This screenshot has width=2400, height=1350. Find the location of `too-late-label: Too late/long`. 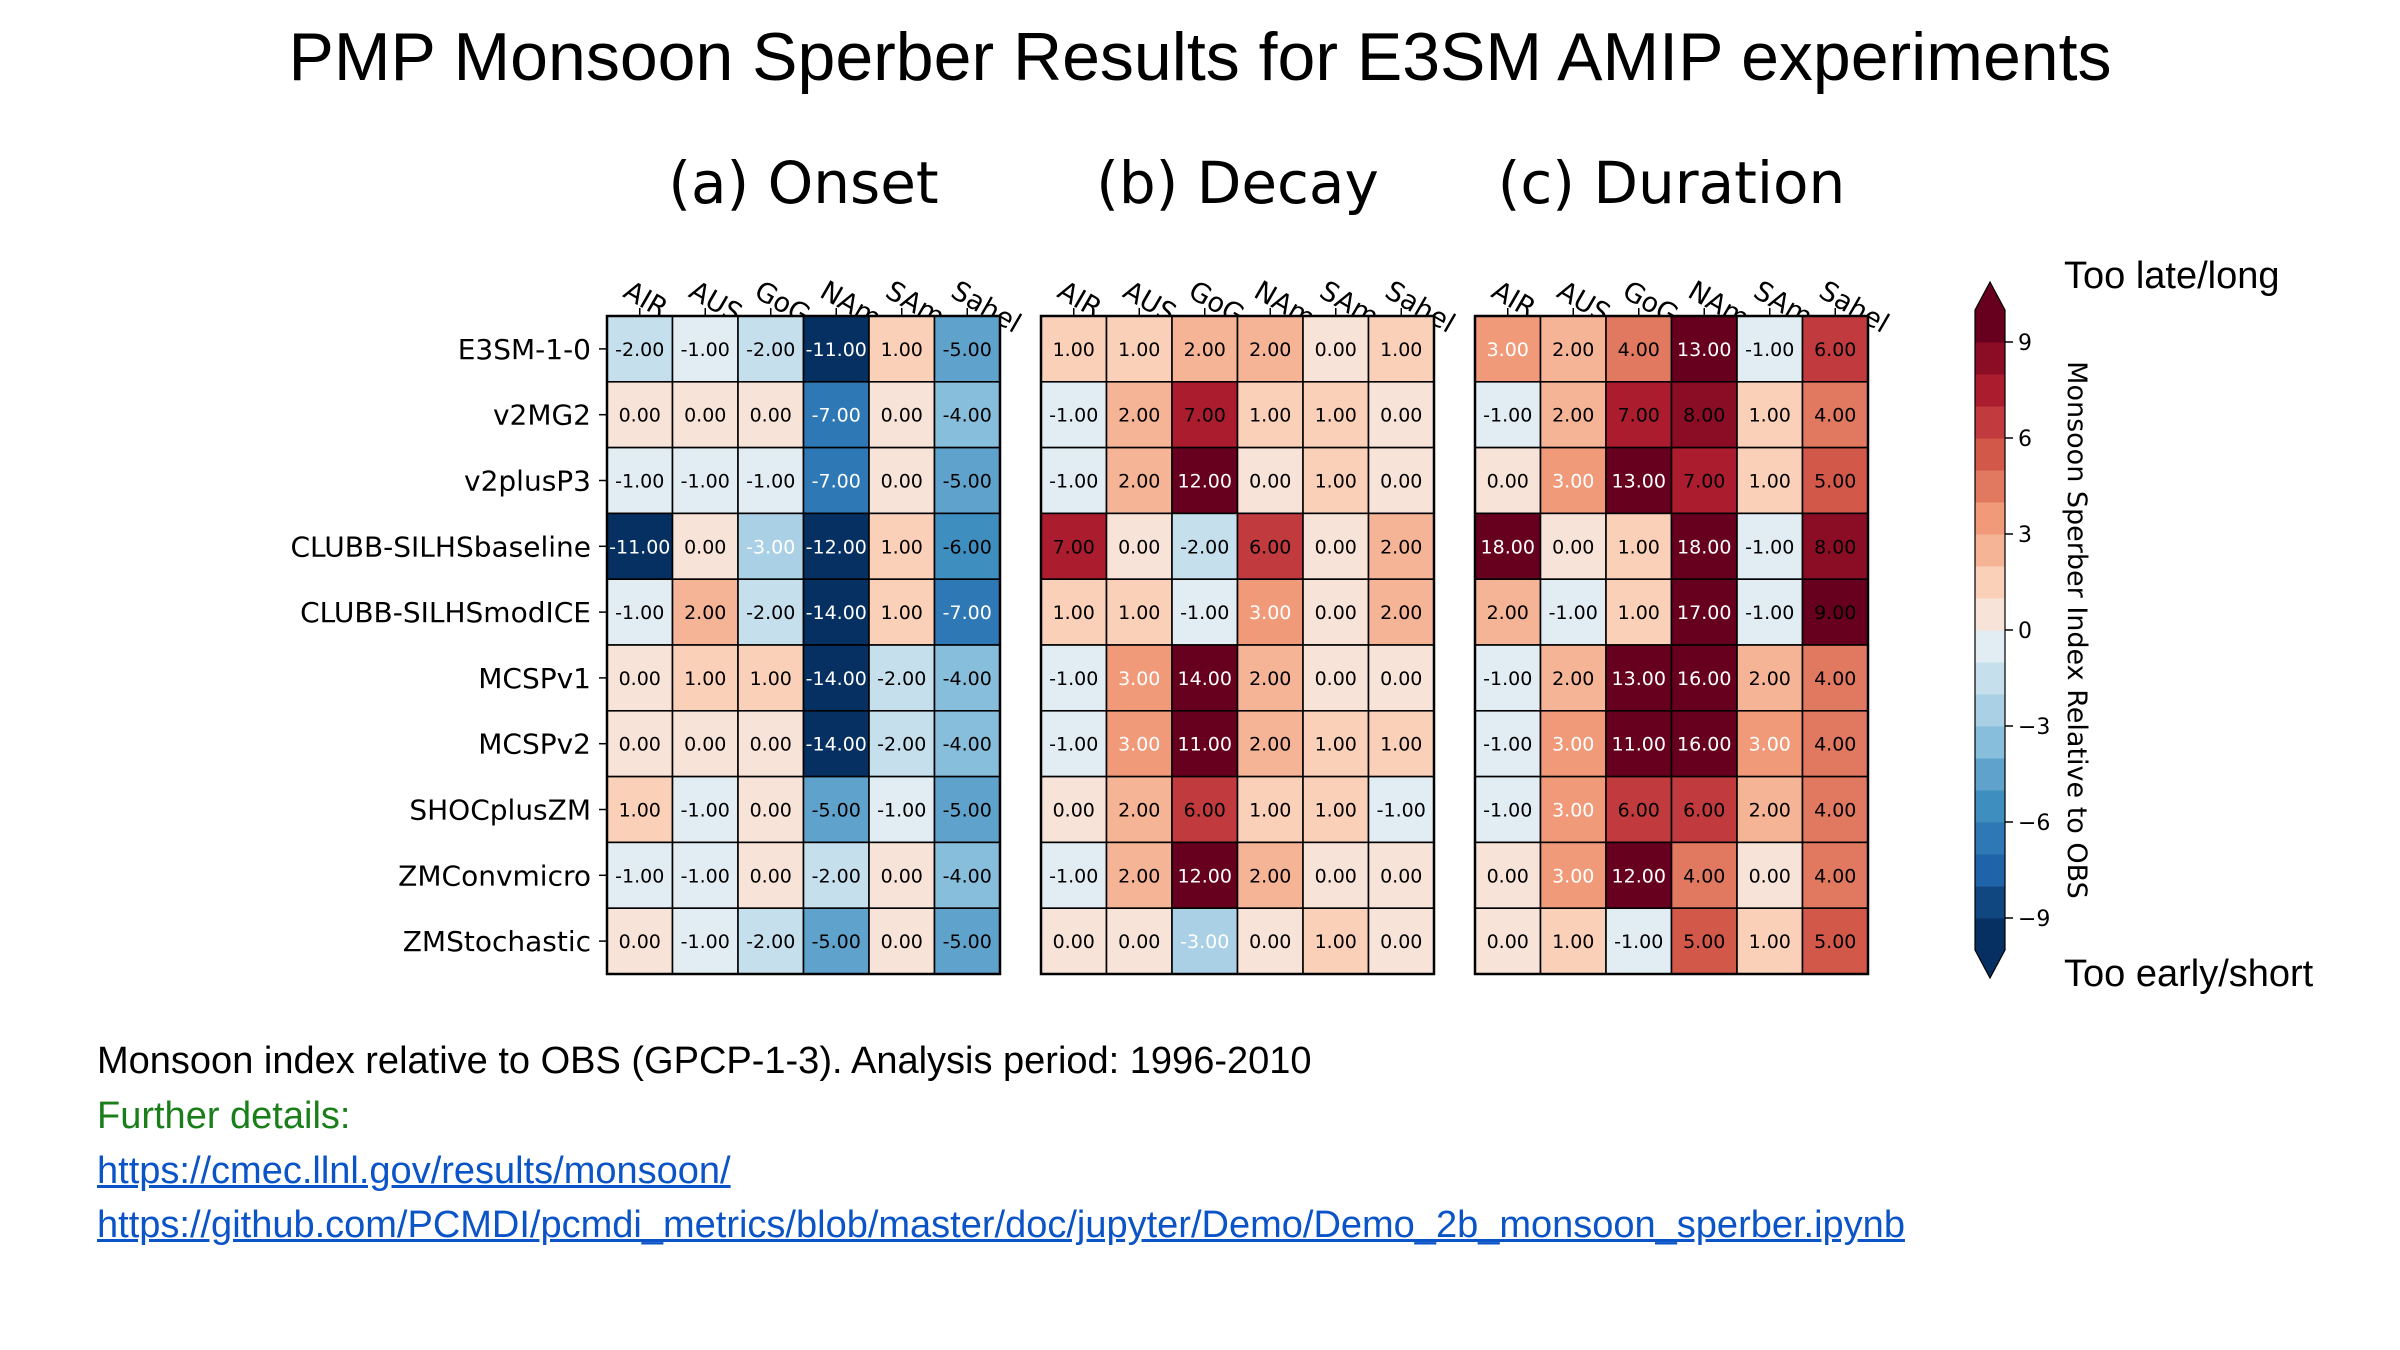

too-late-label: Too late/long is located at coordinates (2172, 276).